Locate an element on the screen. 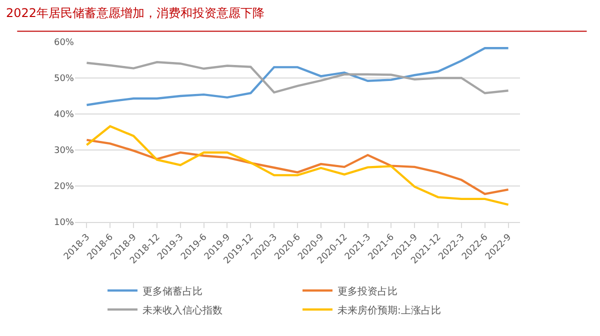 Image resolution: width=600 pixels, height=336 pixels. legend-label: 未来房价预期:上涨占比 is located at coordinates (389, 310).